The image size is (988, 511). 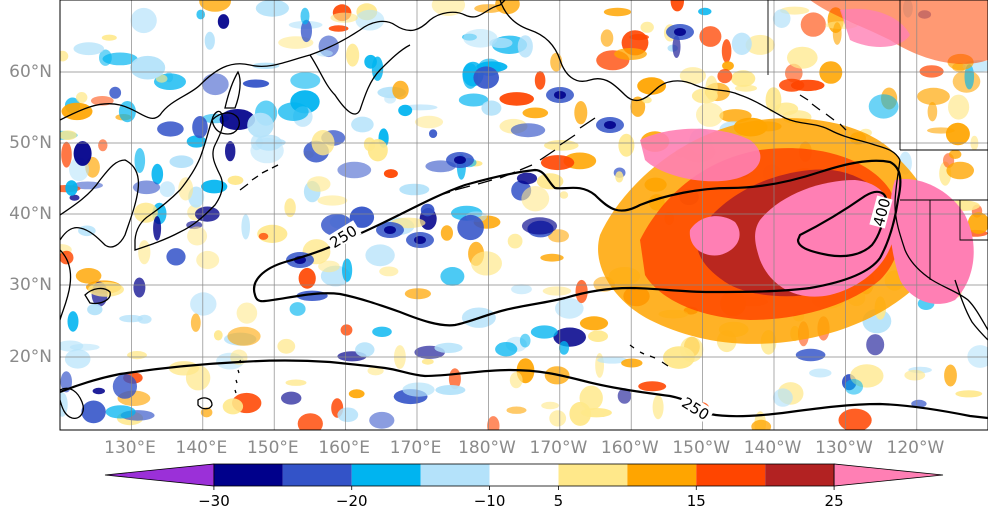 I want to click on colorbar-extend-low, so click(x=159, y=475).